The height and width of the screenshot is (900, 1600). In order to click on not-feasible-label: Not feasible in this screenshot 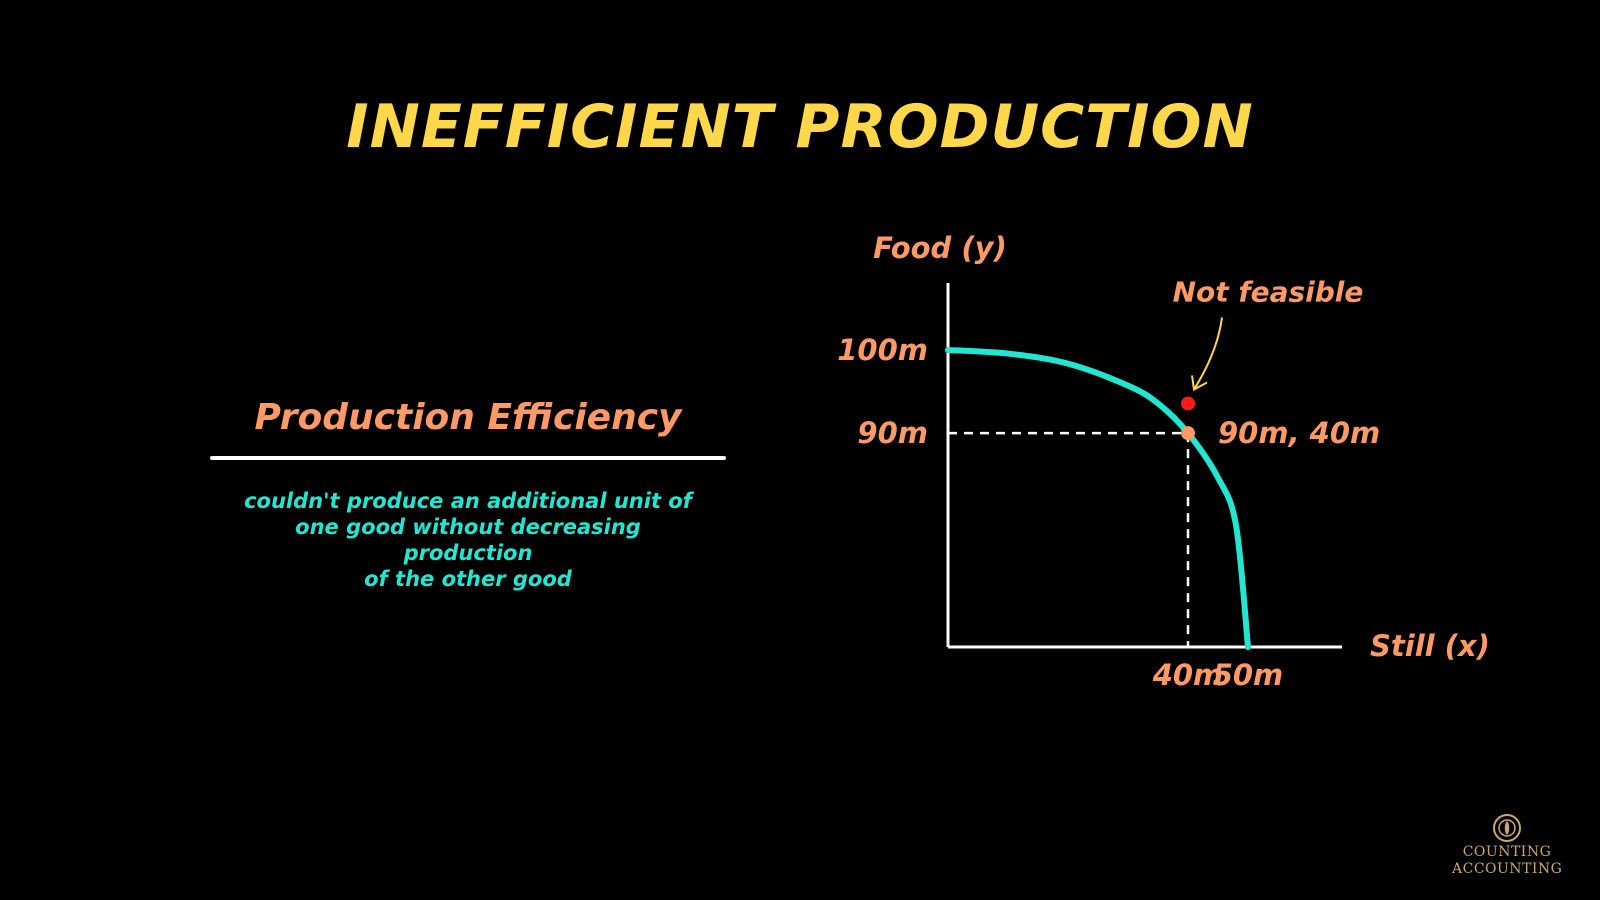, I will do `click(1268, 291)`.